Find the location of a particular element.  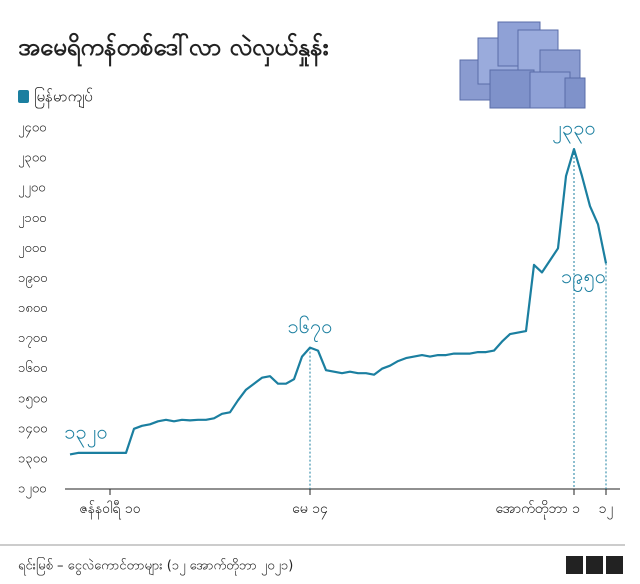

y-tick-label: ၁၆၀၀ is located at coordinates (32, 368).